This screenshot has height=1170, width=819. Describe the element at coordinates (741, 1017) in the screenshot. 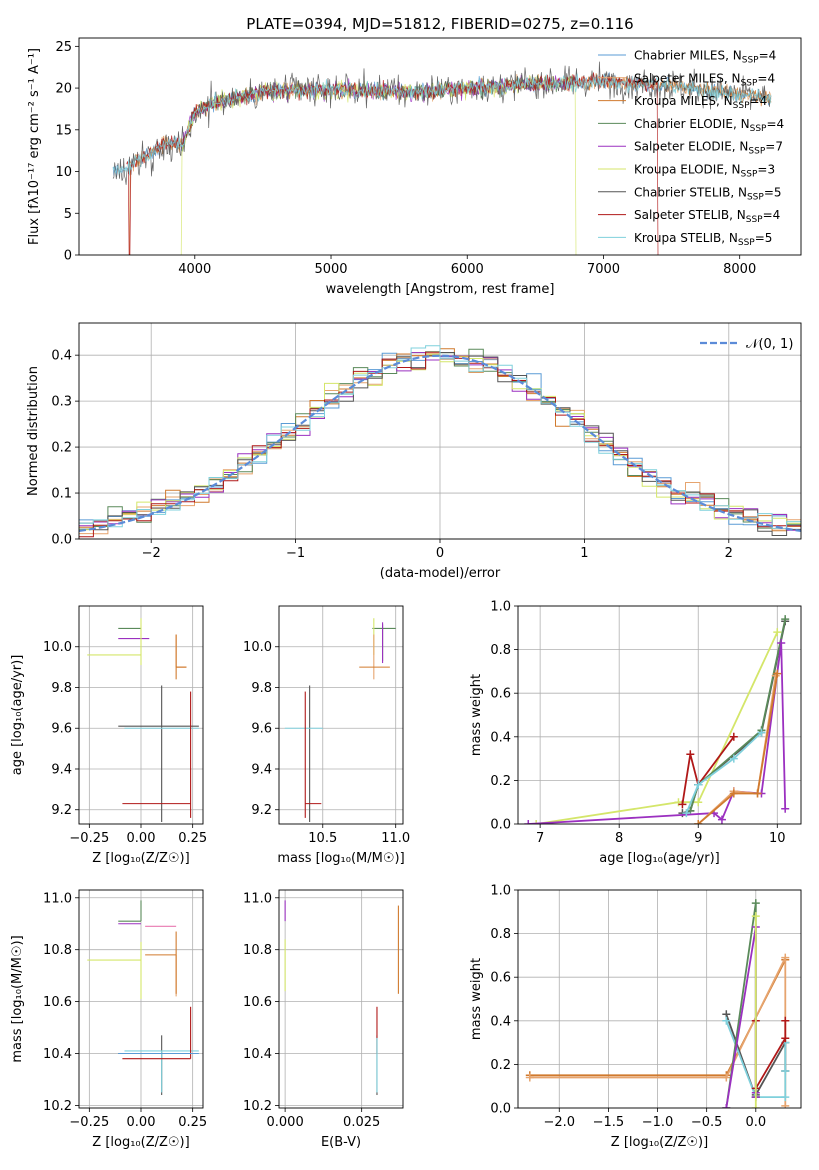

I see `weight-line-salpeter-elodie` at that location.